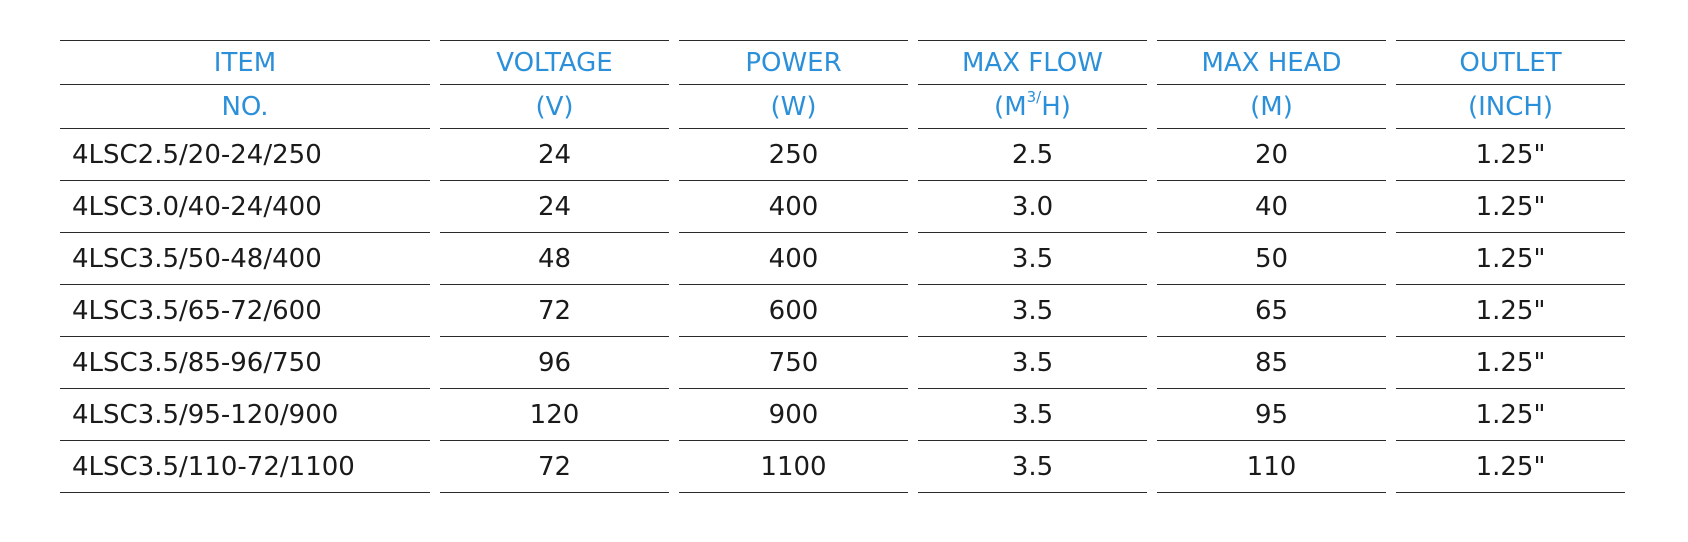 This screenshot has width=1688, height=542. I want to click on unit-outlet: (INCH), so click(1510, 106).